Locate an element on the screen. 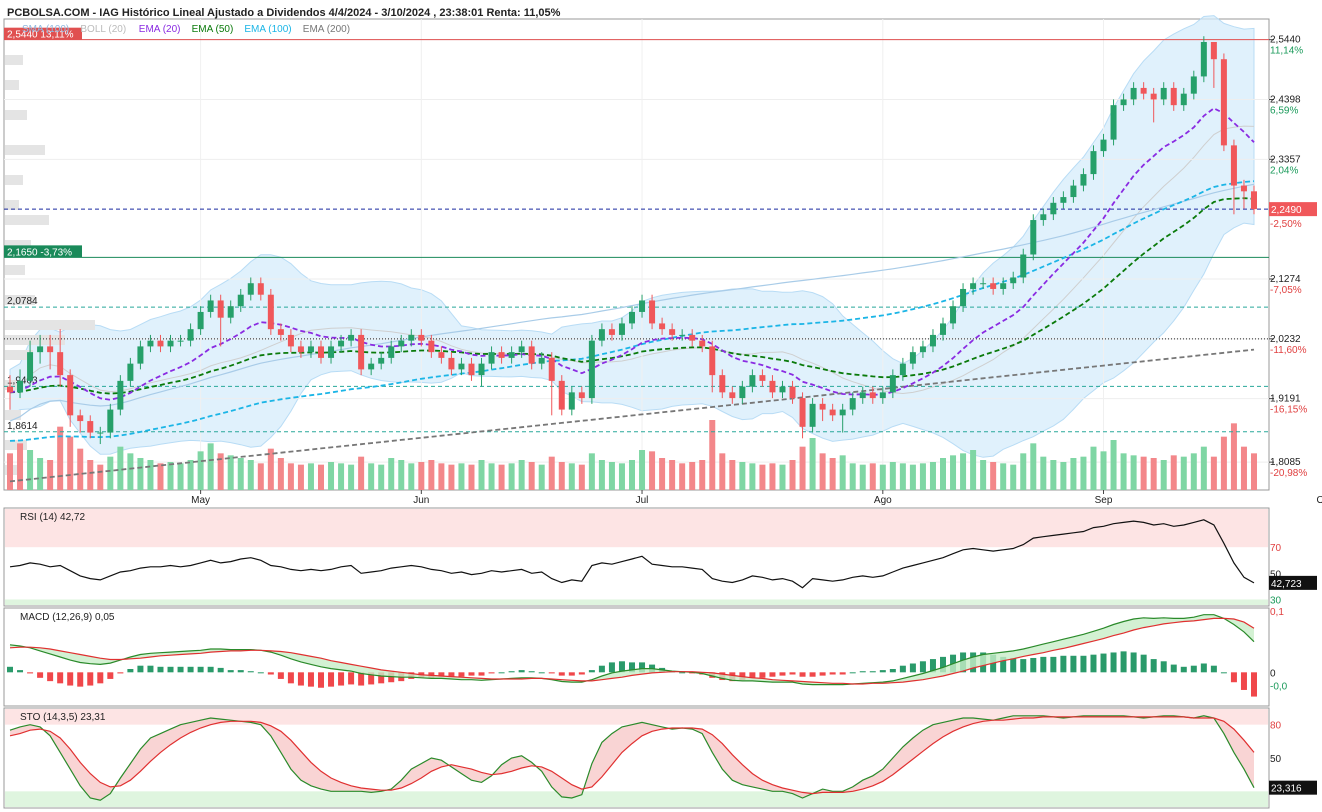  price-tick-label: 1,8085 is located at coordinates (1285, 462).